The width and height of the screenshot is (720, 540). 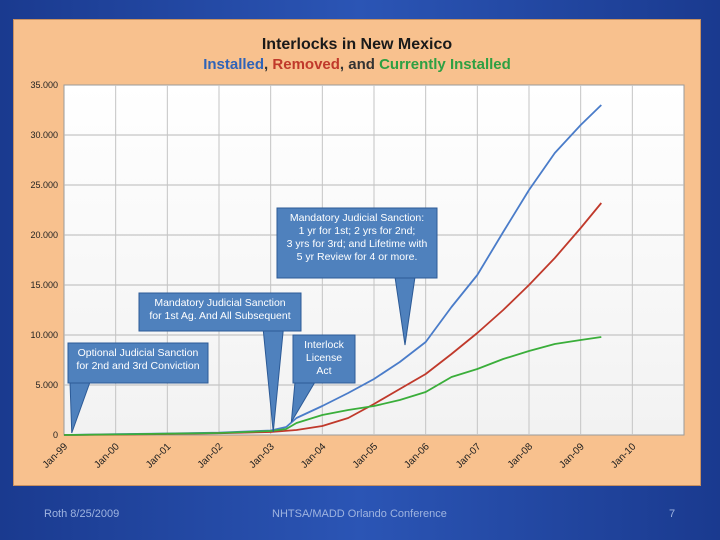 What do you see at coordinates (137, 366) in the screenshot?
I see `callout-optional-sanction-line-1: for 2nd and 3rd Conviction` at bounding box center [137, 366].